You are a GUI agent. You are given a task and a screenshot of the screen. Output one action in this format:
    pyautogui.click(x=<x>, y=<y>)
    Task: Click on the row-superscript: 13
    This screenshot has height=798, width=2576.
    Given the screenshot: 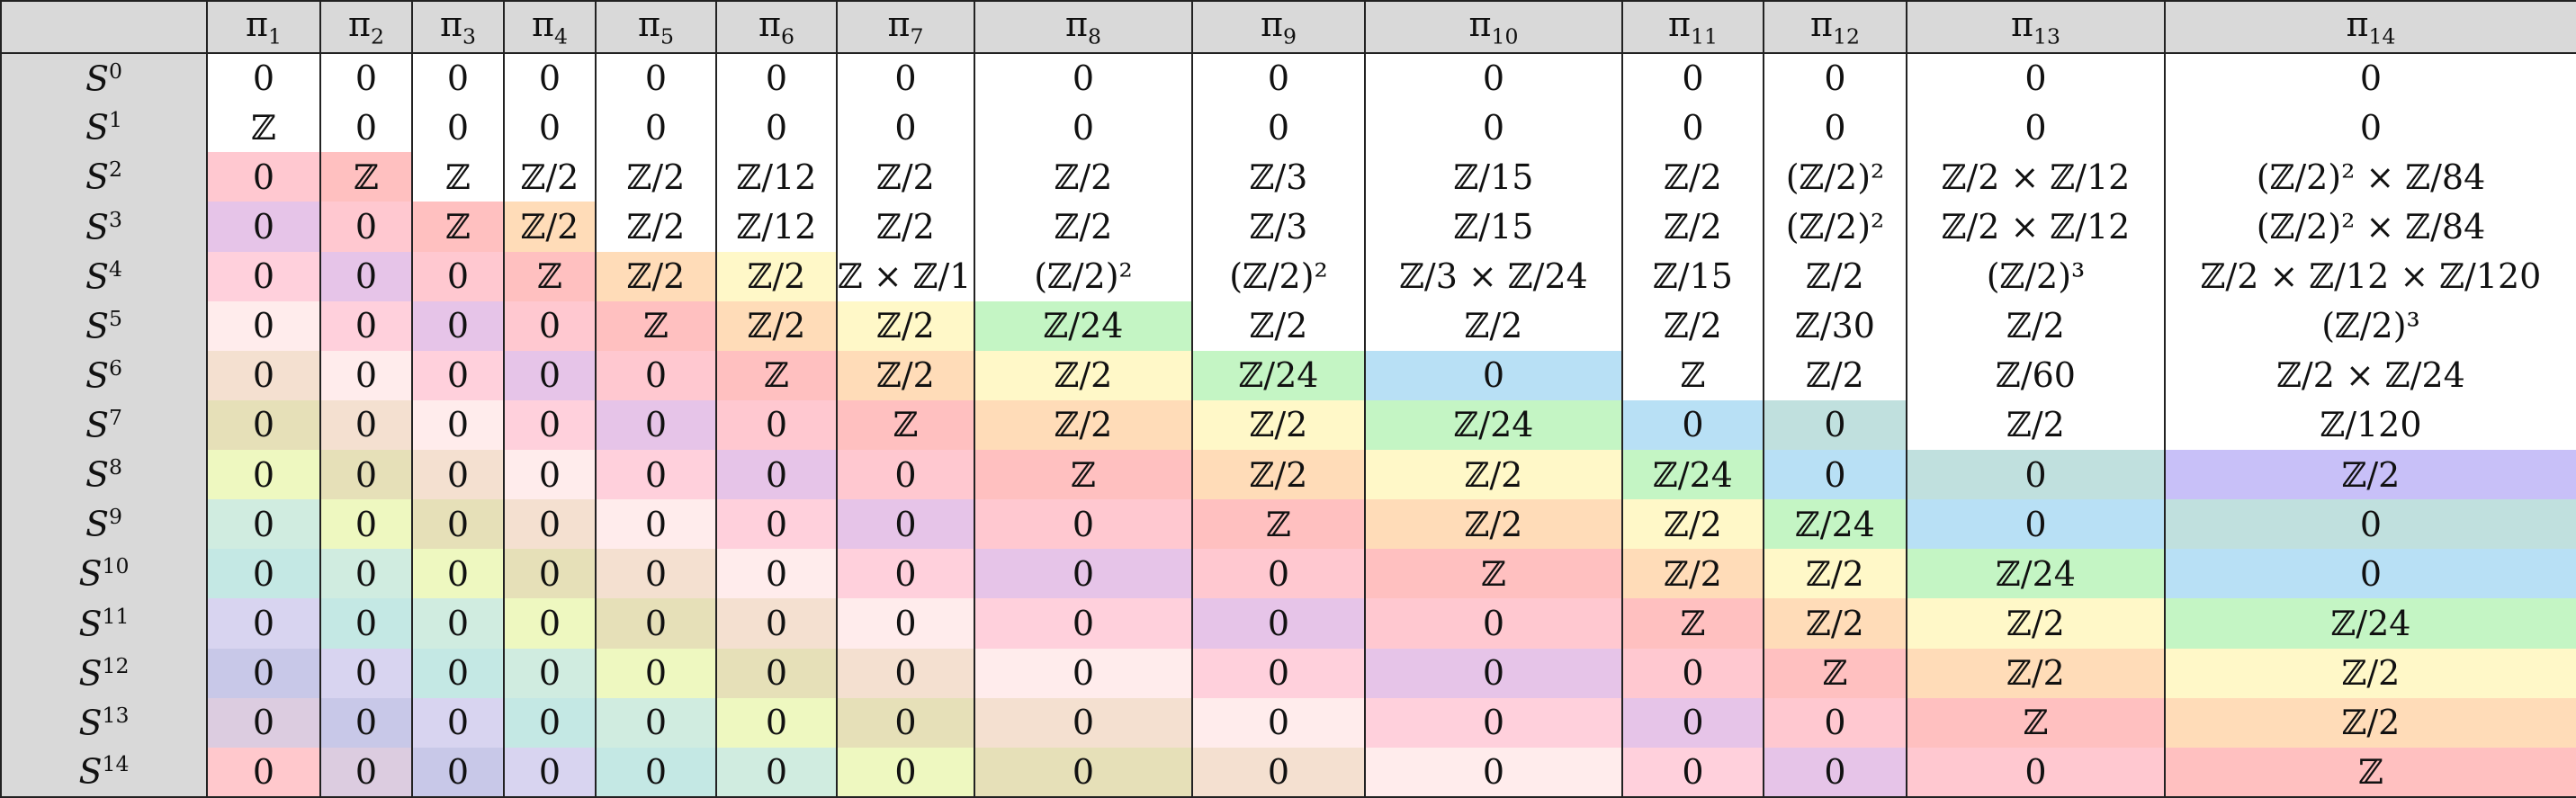 What is the action you would take?
    pyautogui.click(x=116, y=715)
    